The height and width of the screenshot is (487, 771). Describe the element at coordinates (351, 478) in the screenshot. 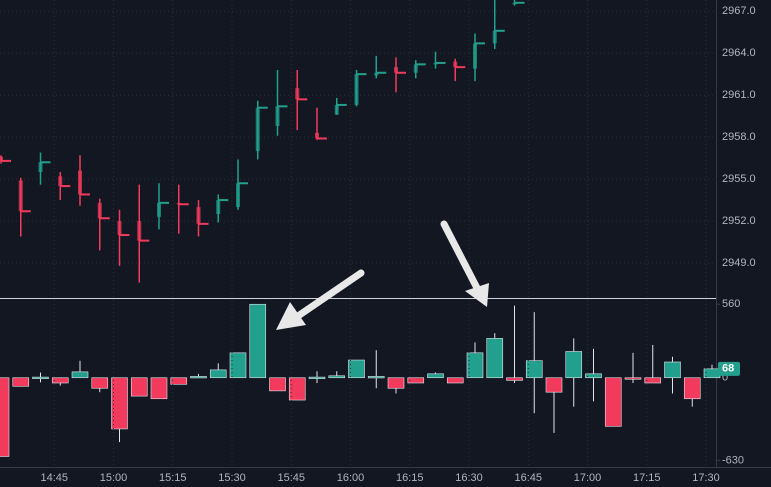

I see `x-tick-label: 16:00` at that location.